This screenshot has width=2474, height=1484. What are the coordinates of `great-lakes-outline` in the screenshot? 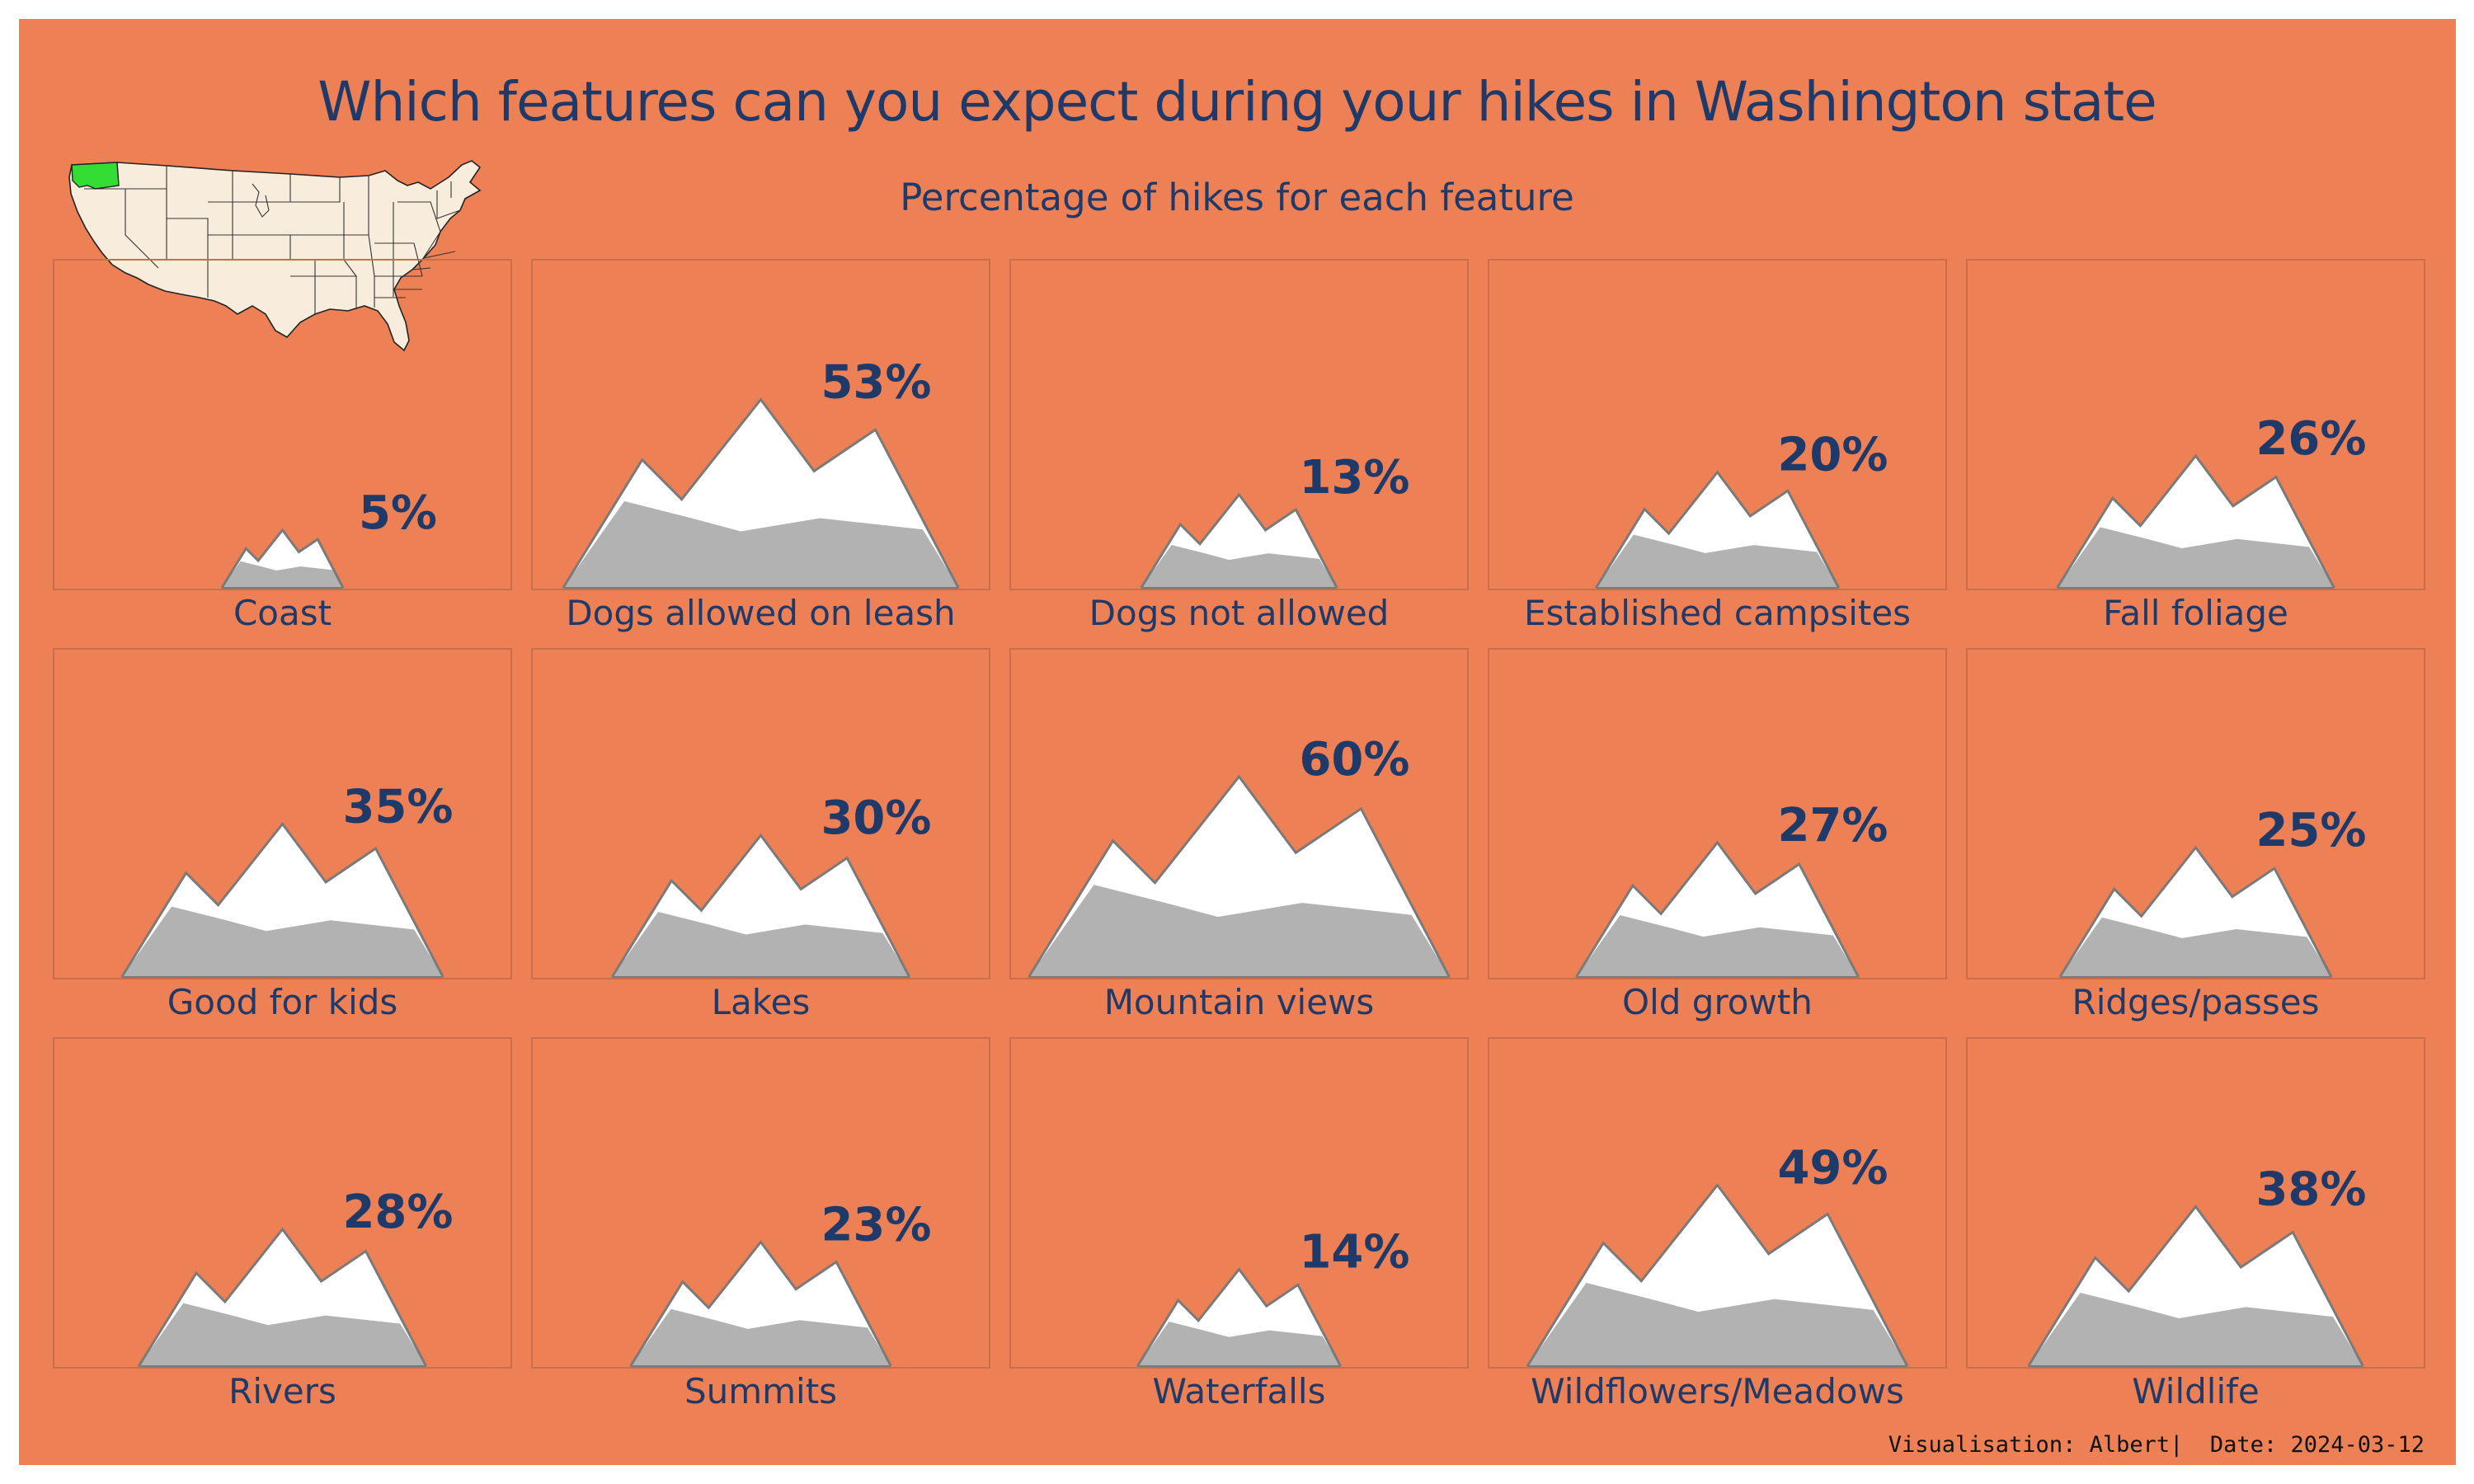 It's located at (261, 200).